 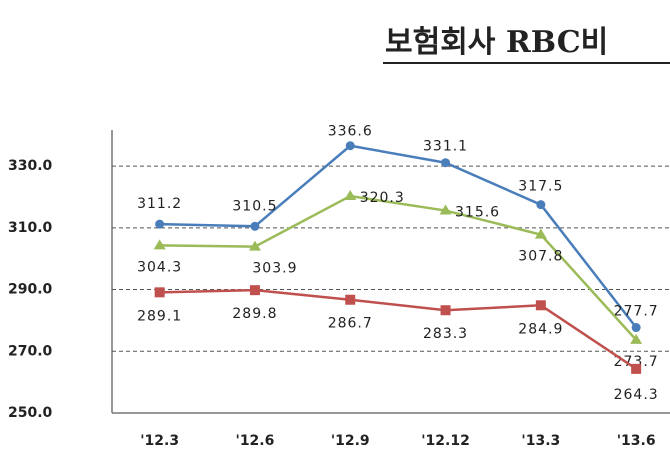 I want to click on y-tick-label: 330.0, so click(x=30, y=166).